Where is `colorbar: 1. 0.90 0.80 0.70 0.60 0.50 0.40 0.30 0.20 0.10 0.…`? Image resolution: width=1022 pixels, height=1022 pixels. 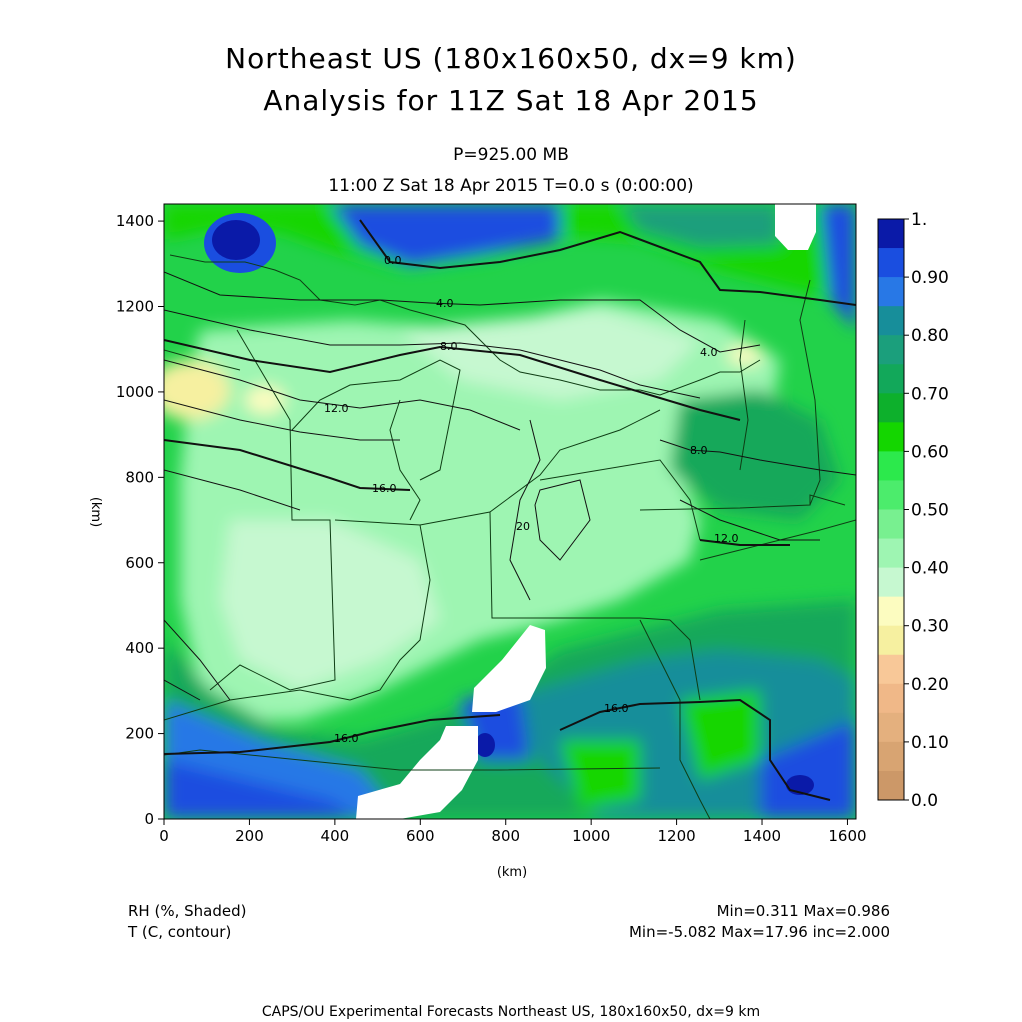 colorbar: 1. 0.90 0.80 0.70 0.60 0.50 0.40 0.30 0.20 0.10 0.… is located at coordinates (913, 510).